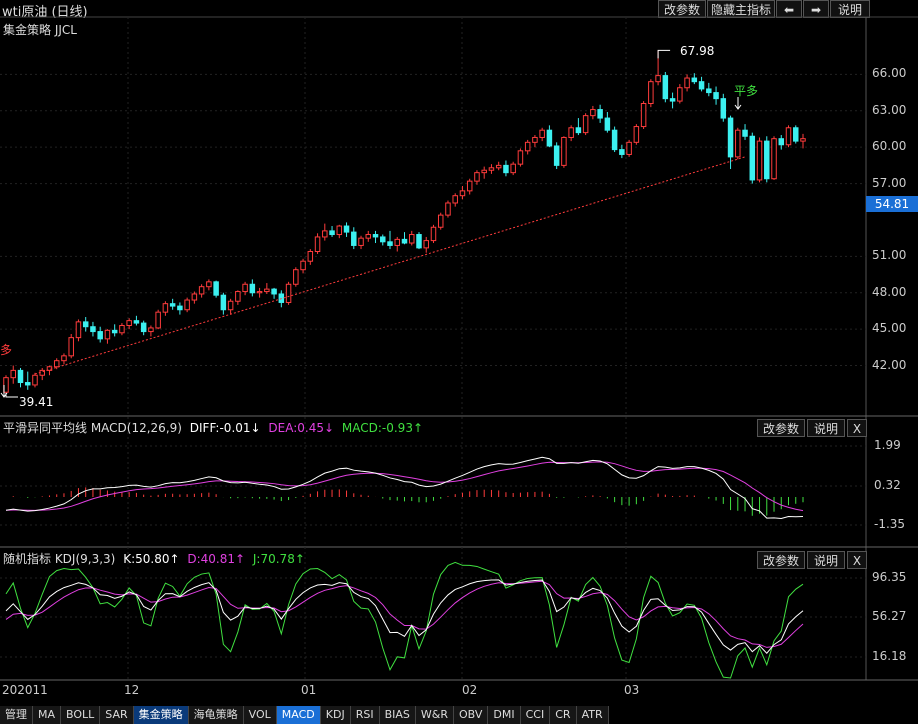  Describe the element at coordinates (889, 255) in the screenshot. I see `price-tick-label: 51.00` at that location.